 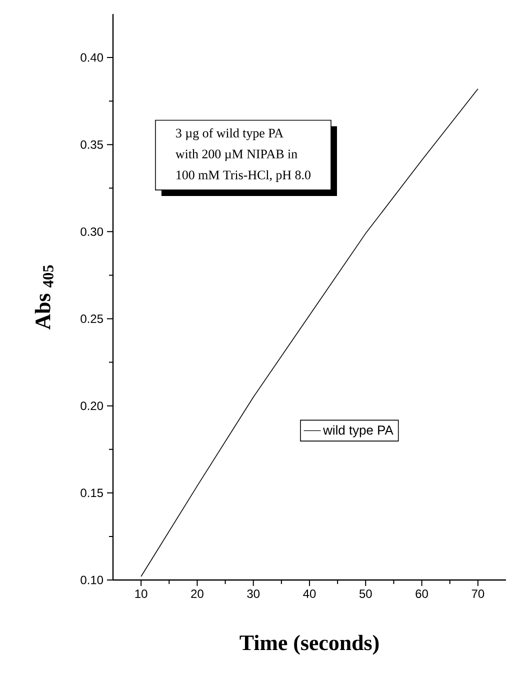 What do you see at coordinates (309, 644) in the screenshot?
I see `x-axis-title: Time (seconds)` at bounding box center [309, 644].